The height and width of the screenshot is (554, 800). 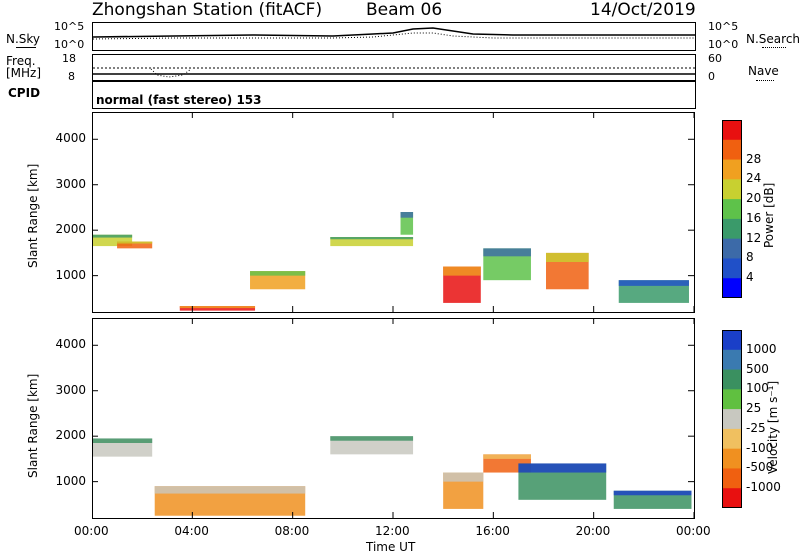 I want to click on x-tick-label: 08:00, so click(x=292, y=531).